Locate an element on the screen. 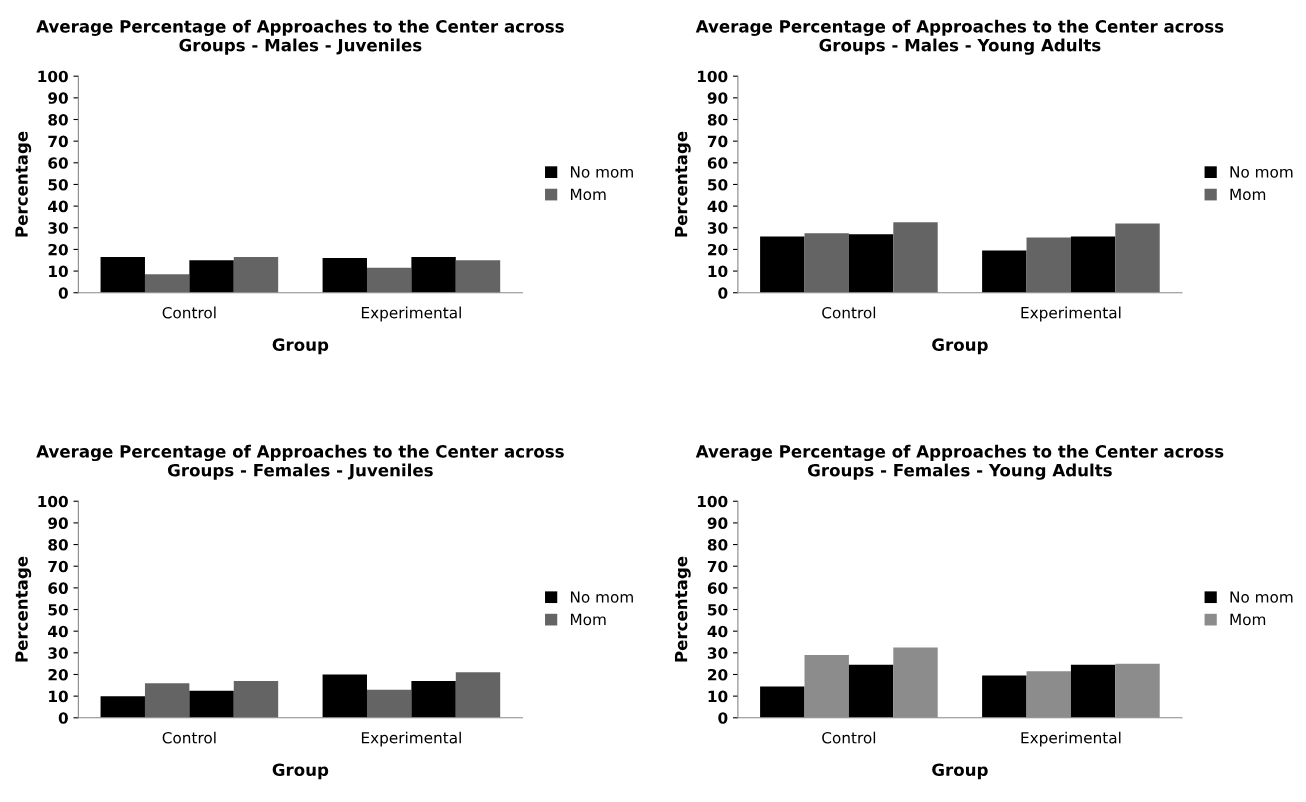 This screenshot has height=802, width=1306. chart-title: Average Percentage of Approaches to the Center across Groups - Females - Young Adults is located at coordinates (959, 462).